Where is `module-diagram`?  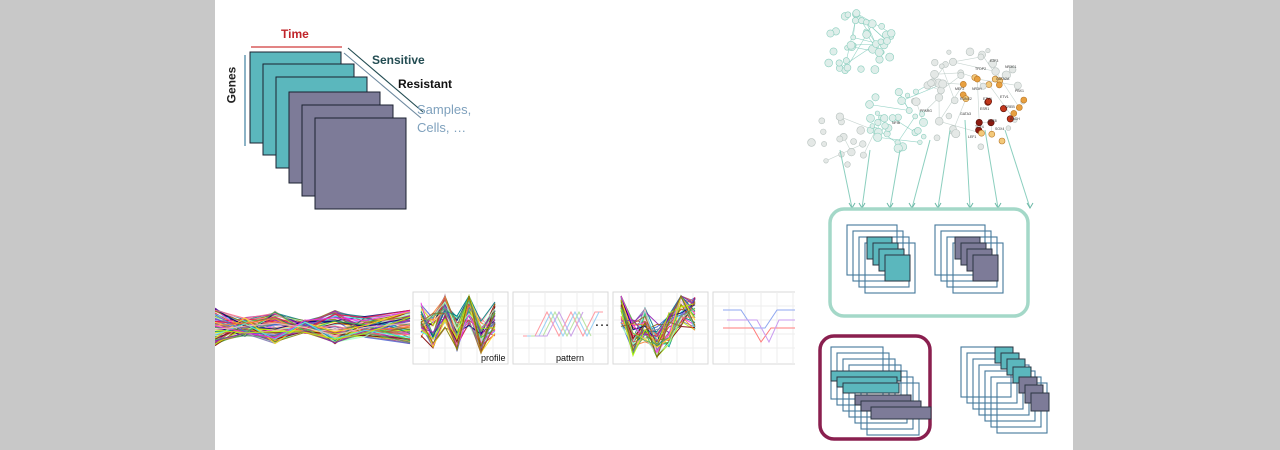
module-diagram is located at coordinates (934, 324).